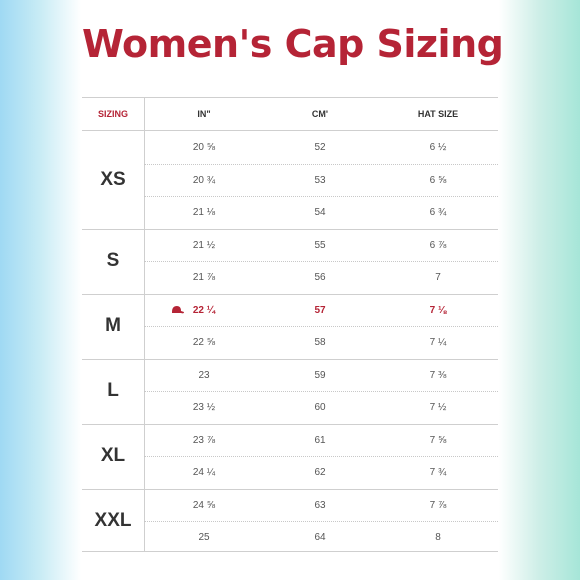 This screenshot has width=580, height=580. I want to click on cm-cell: 63, so click(320, 505).